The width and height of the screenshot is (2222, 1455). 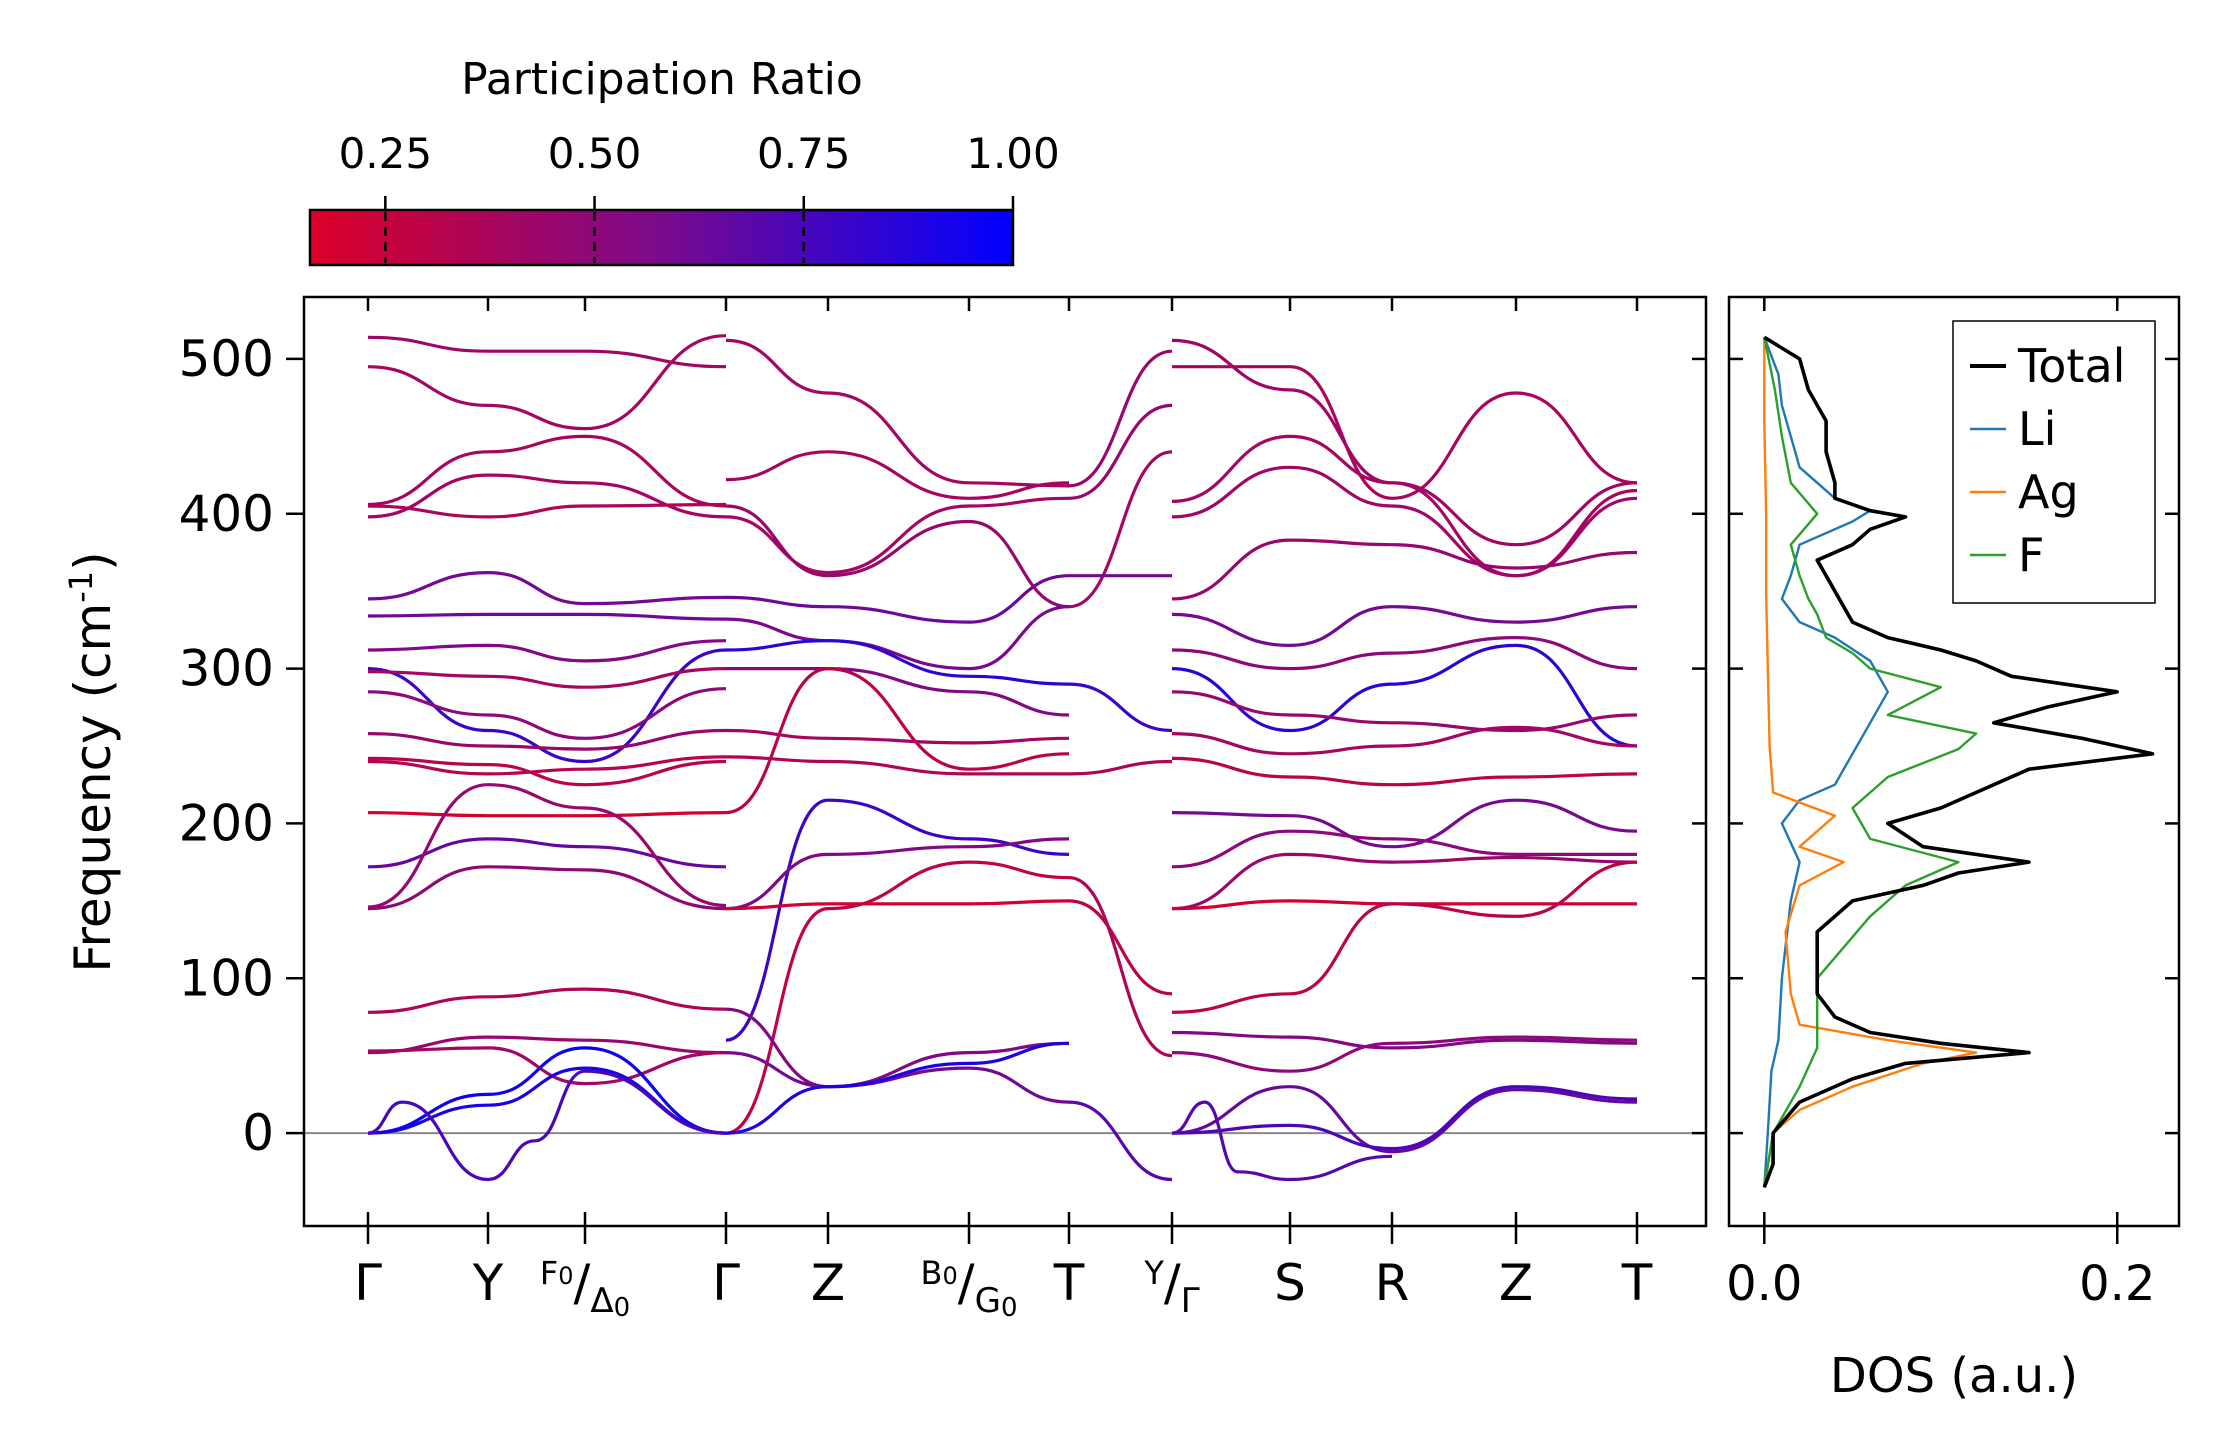 I want to click on colorbar-tick-label: 0.75, so click(x=804, y=153).